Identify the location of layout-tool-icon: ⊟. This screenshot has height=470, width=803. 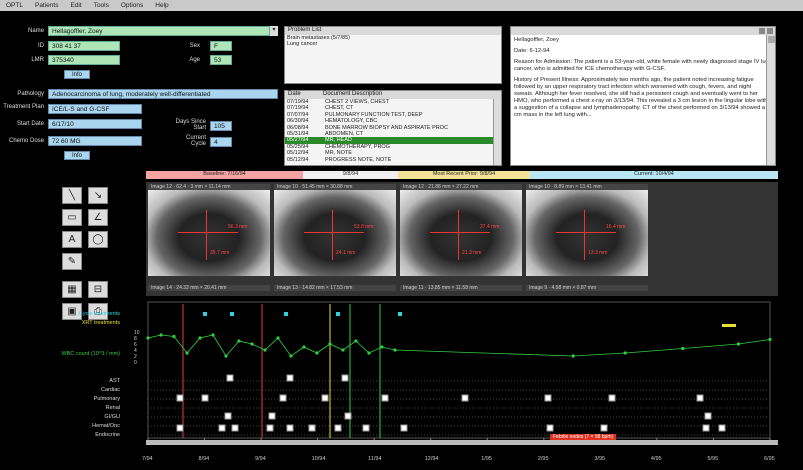
(98, 289).